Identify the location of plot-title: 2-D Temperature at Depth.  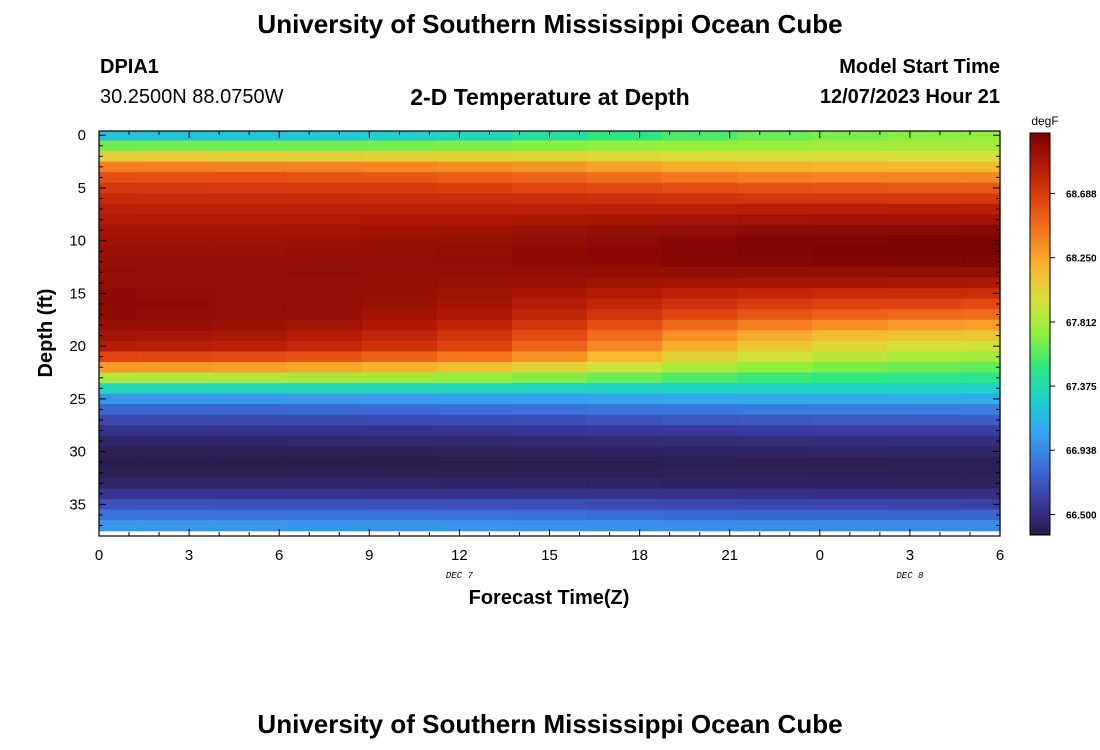
(550, 97).